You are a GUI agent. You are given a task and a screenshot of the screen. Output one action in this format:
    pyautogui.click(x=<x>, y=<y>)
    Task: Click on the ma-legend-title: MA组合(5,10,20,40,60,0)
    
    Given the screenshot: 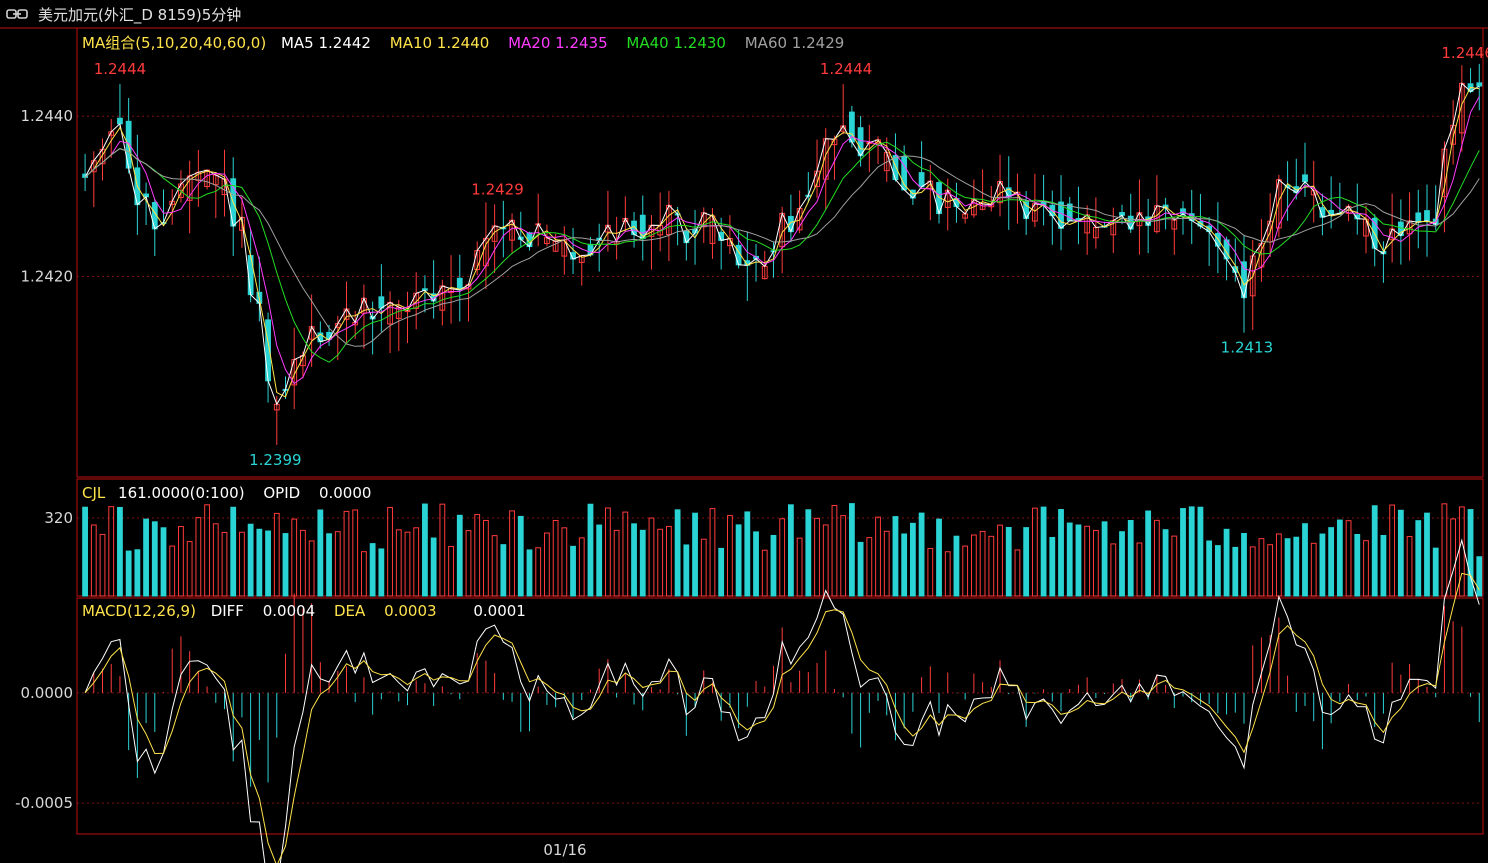 What is the action you would take?
    pyautogui.click(x=174, y=43)
    